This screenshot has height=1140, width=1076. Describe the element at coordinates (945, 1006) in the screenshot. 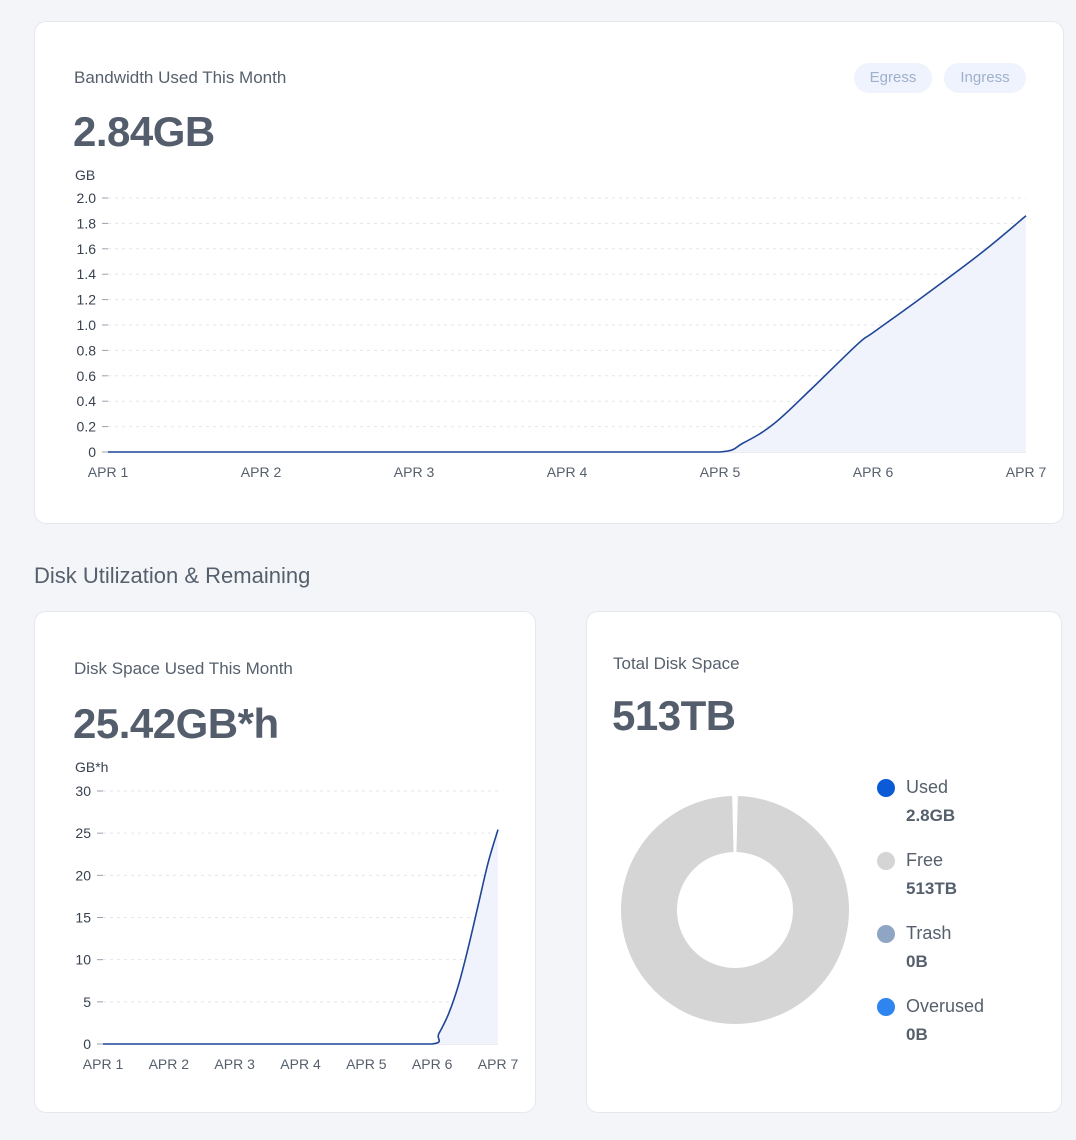

I see `legend-label: Overused` at that location.